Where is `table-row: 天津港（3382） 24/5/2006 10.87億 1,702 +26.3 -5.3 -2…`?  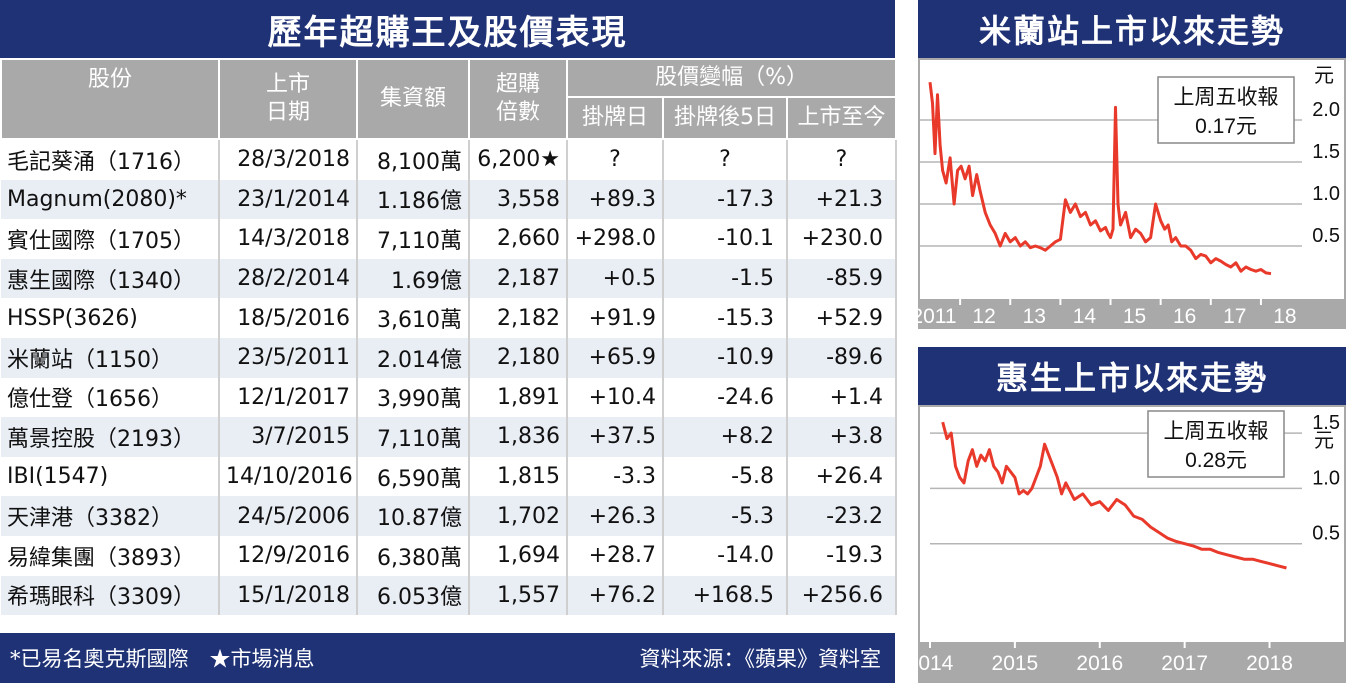 table-row: 天津港（3382） 24/5/2006 10.87億 1,702 +26.3 -5.3 -2… is located at coordinates (449, 516).